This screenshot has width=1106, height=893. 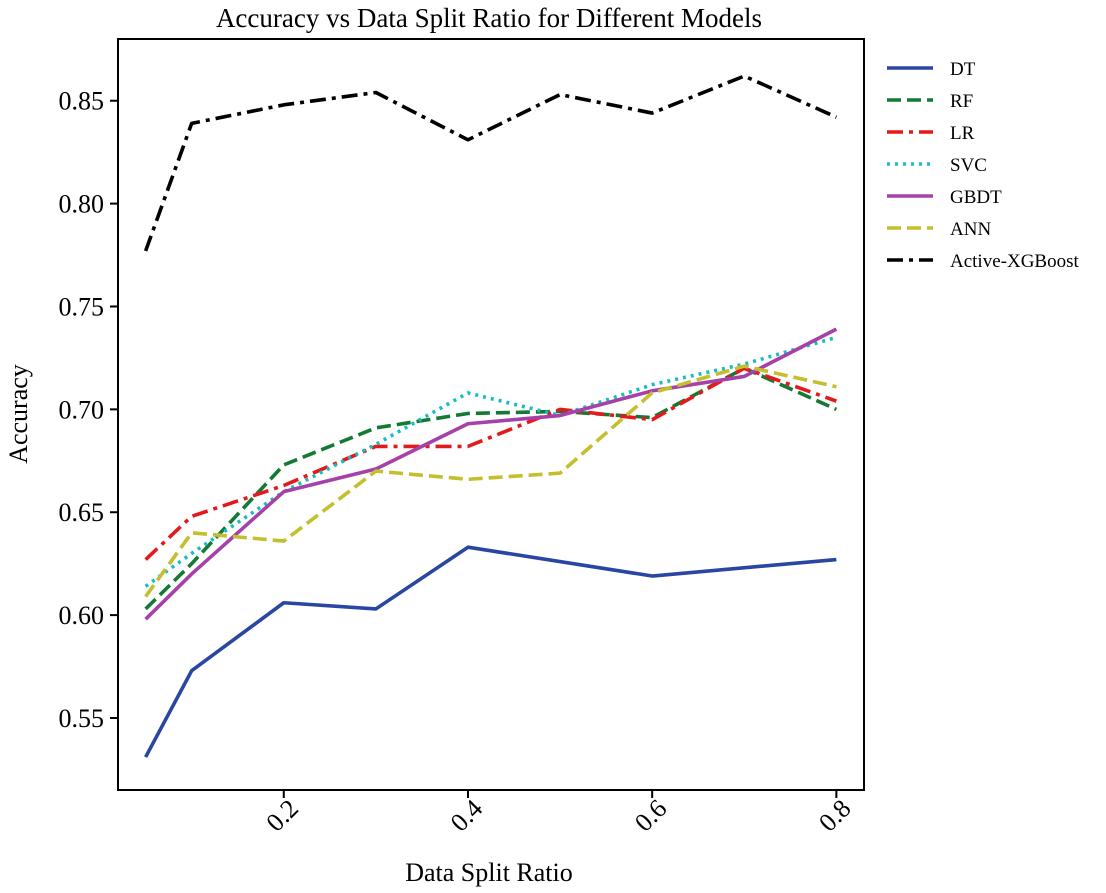 I want to click on x-axis-label: Data Split Ratio, so click(x=489, y=872).